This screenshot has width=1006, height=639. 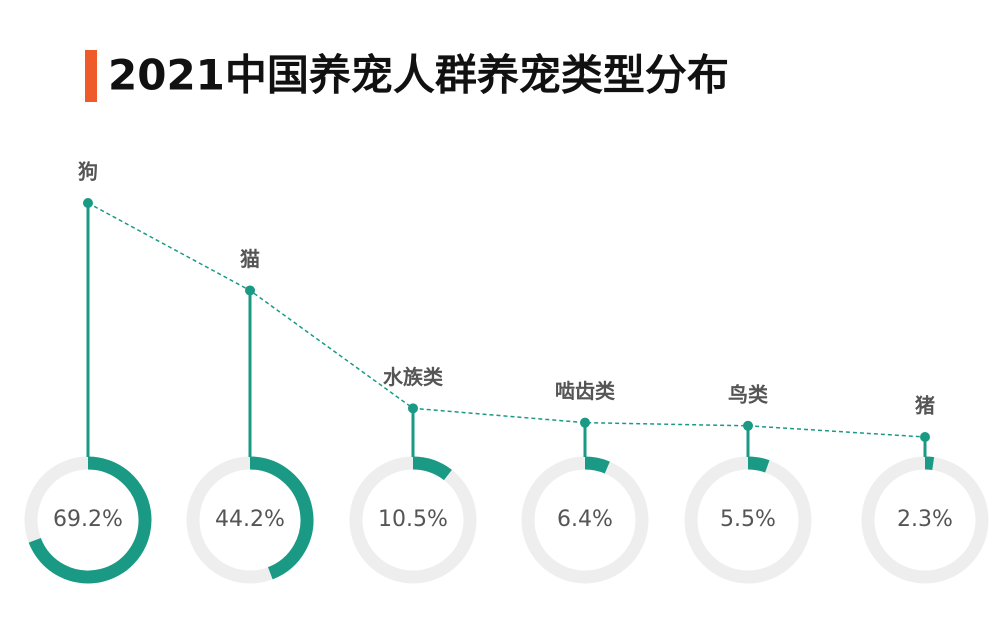 I want to click on value-label: 5.5%, so click(x=748, y=519).